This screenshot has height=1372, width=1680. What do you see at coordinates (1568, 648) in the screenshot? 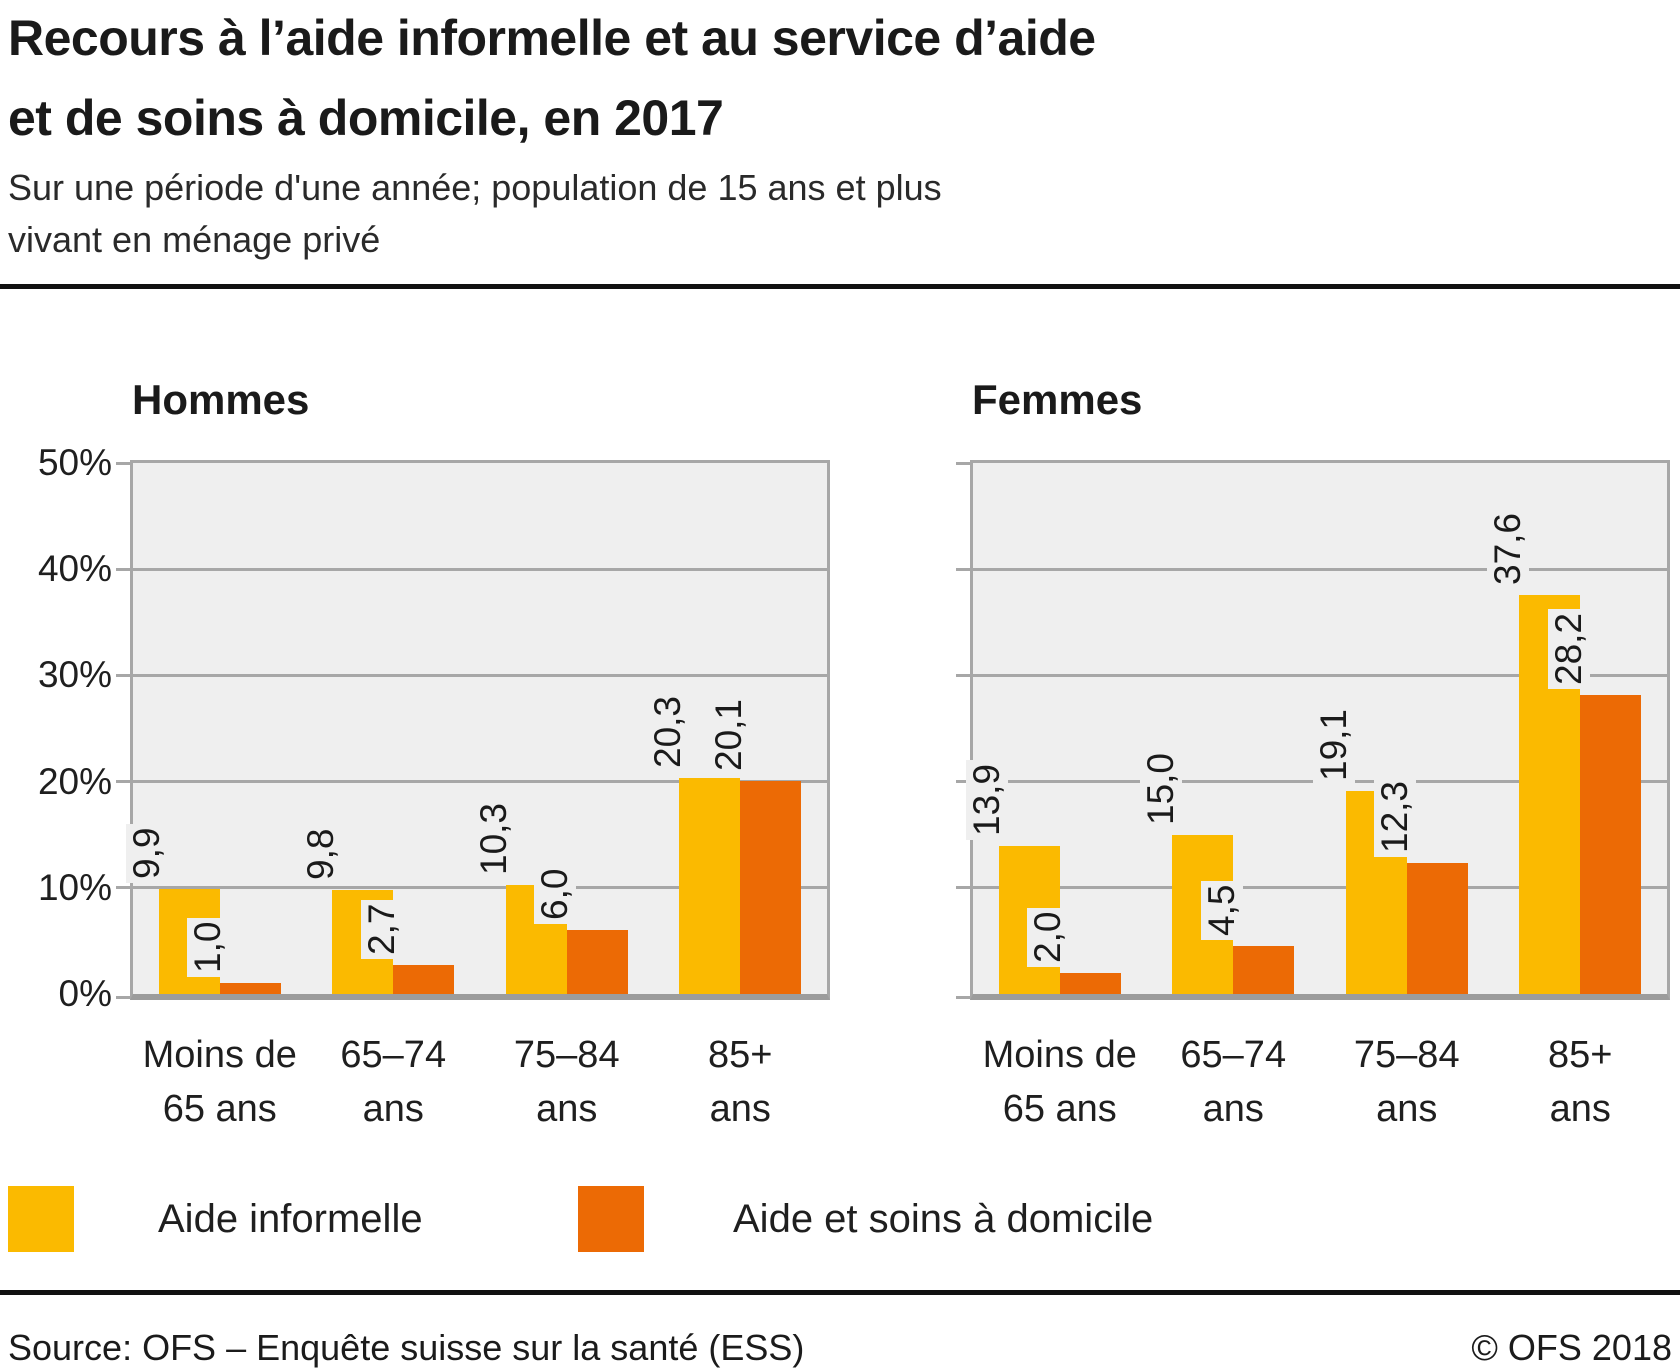
I see `bar-value-label: 28,2` at bounding box center [1568, 648].